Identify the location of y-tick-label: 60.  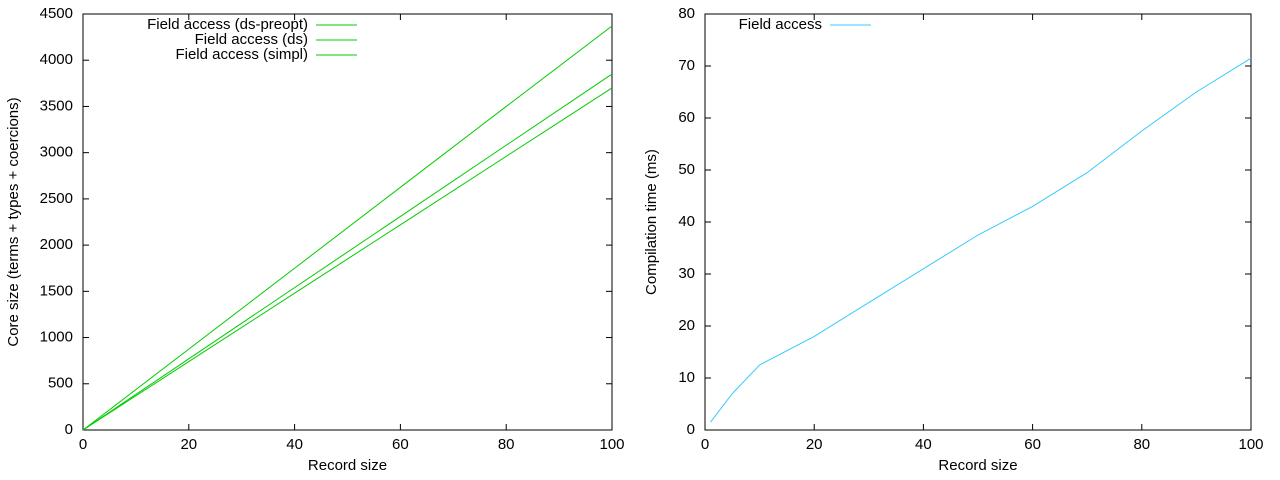
(686, 117).